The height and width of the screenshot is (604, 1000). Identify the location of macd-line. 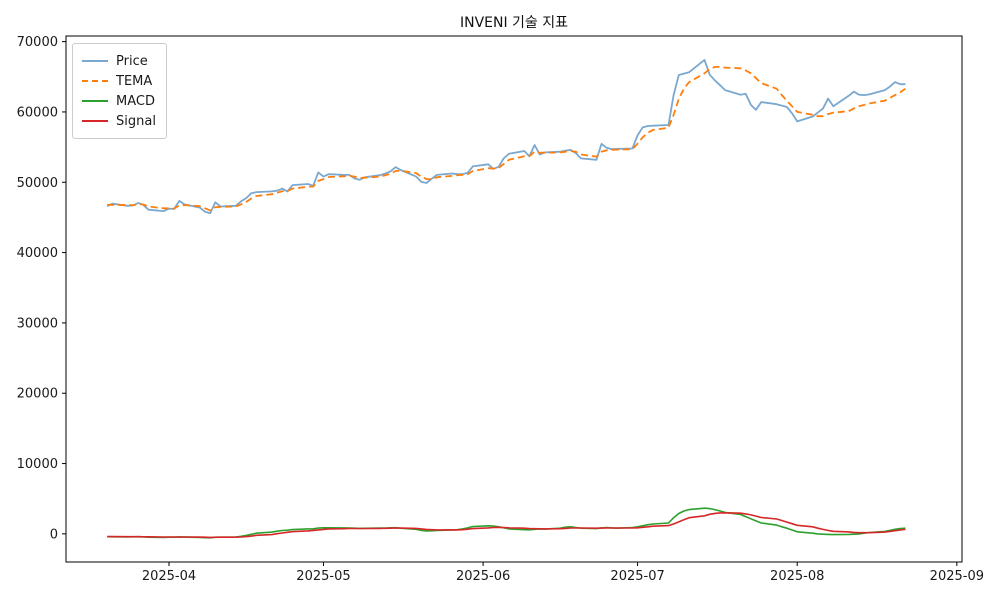
(506, 523).